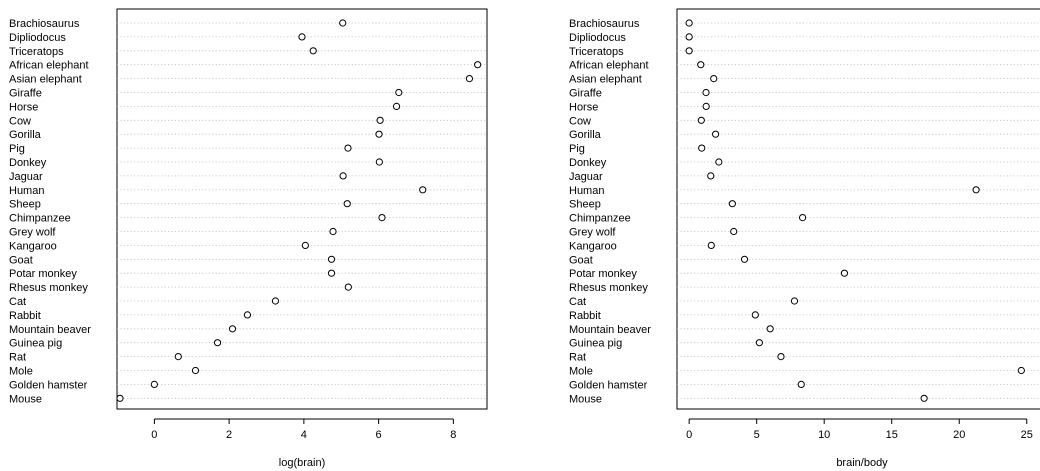  What do you see at coordinates (469, 79) in the screenshot?
I see `left-point-asian-elephant` at bounding box center [469, 79].